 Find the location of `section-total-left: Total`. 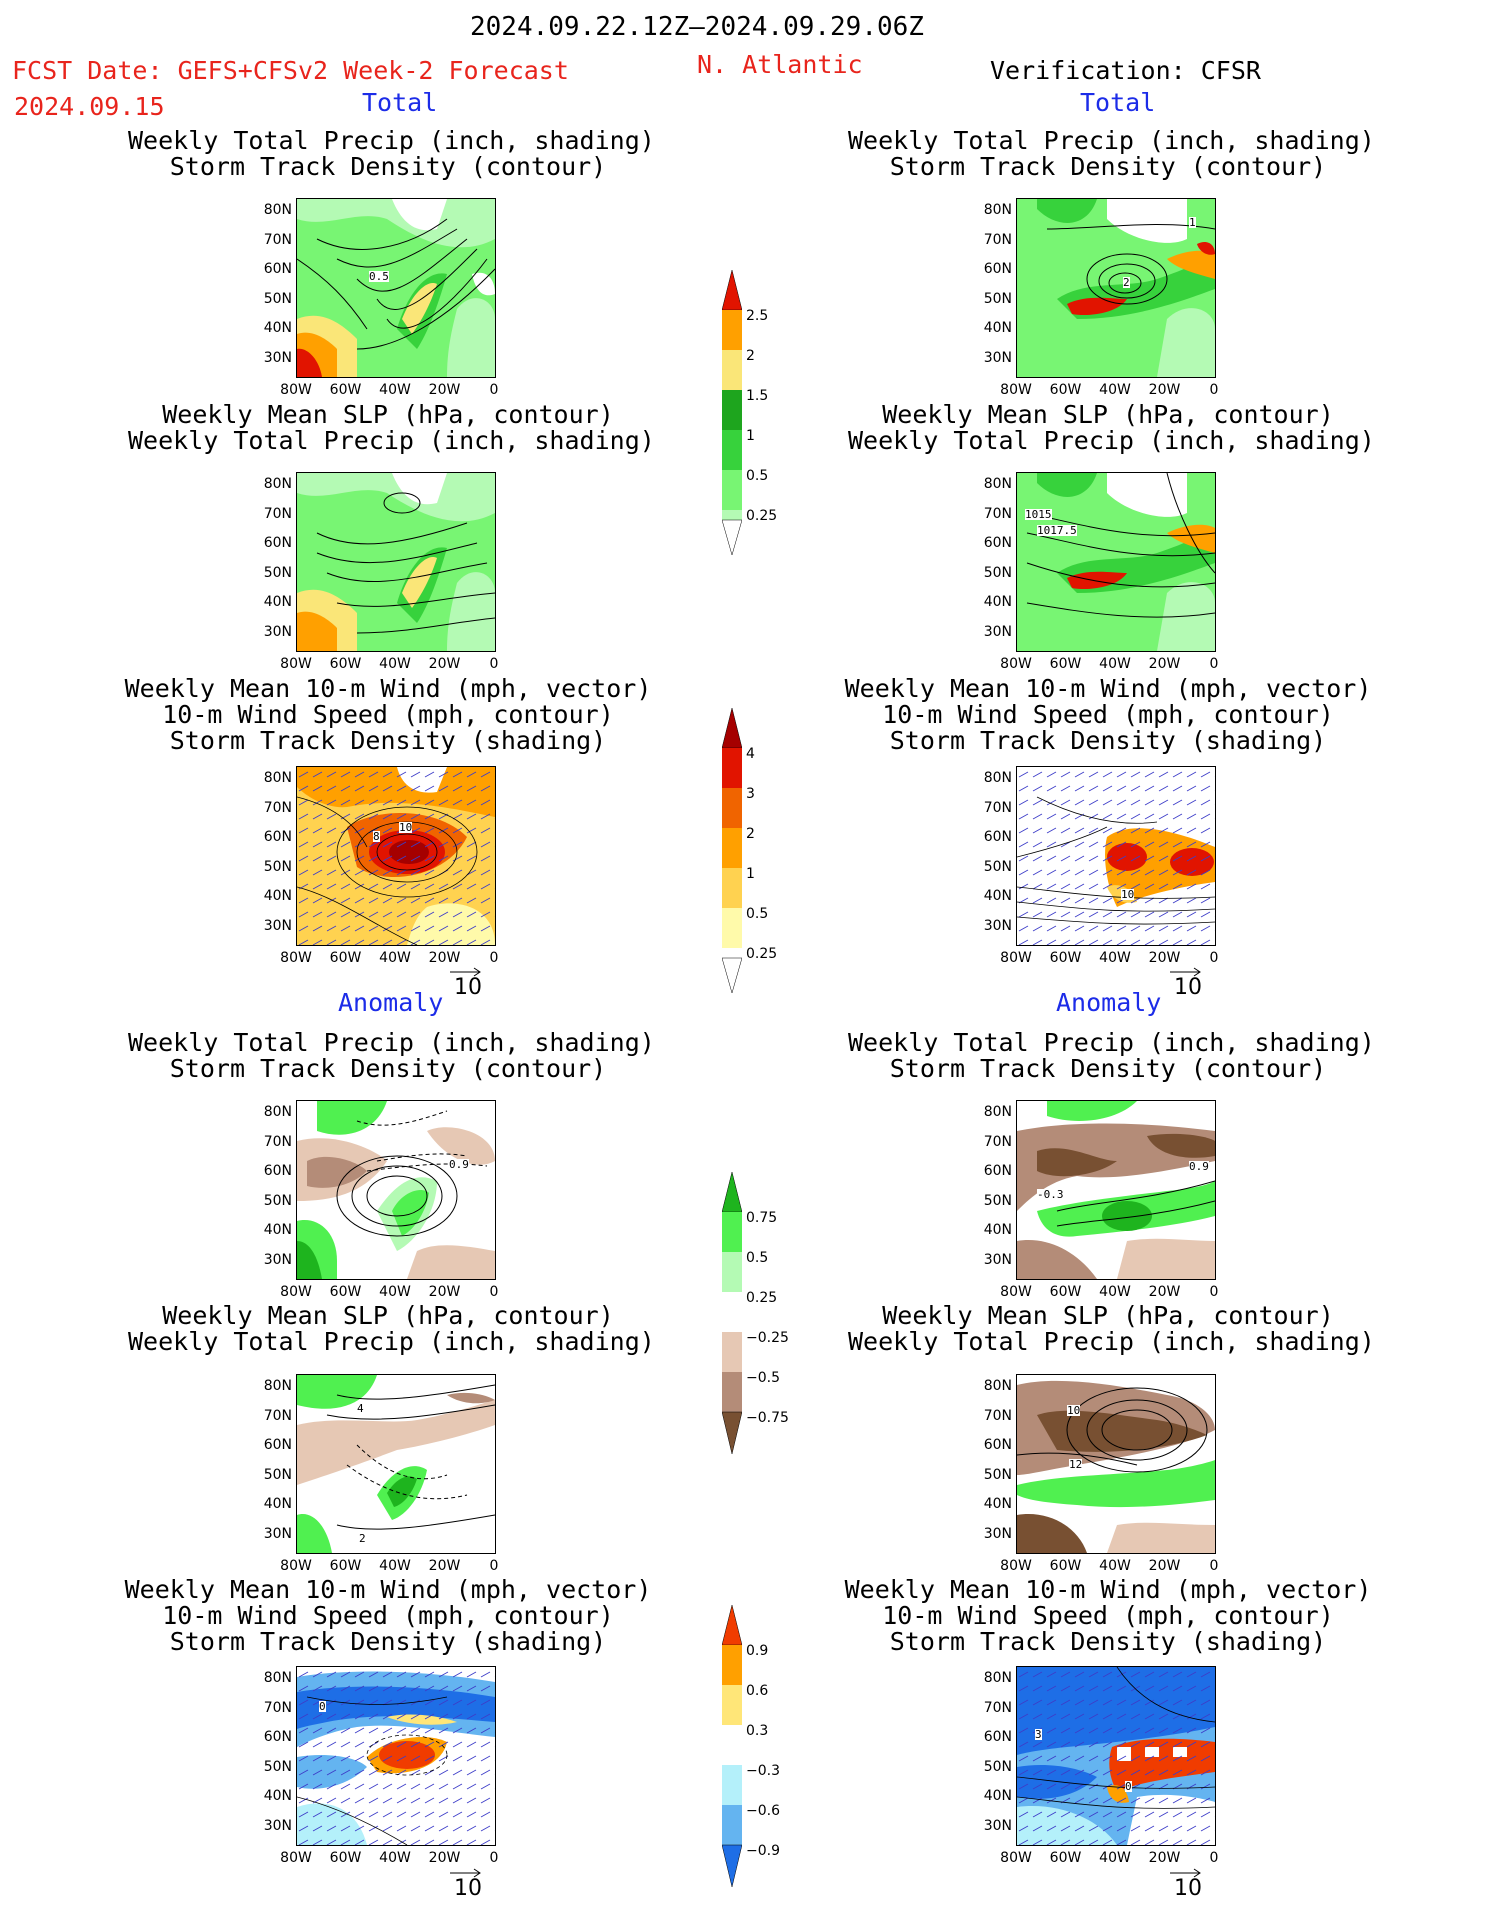

section-total-left: Total is located at coordinates (400, 102).